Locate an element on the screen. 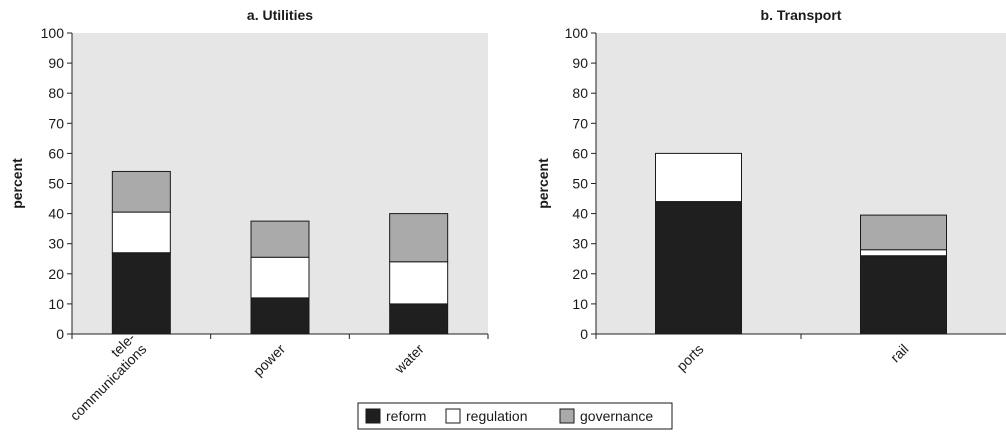  legend-box is located at coordinates (515, 416).